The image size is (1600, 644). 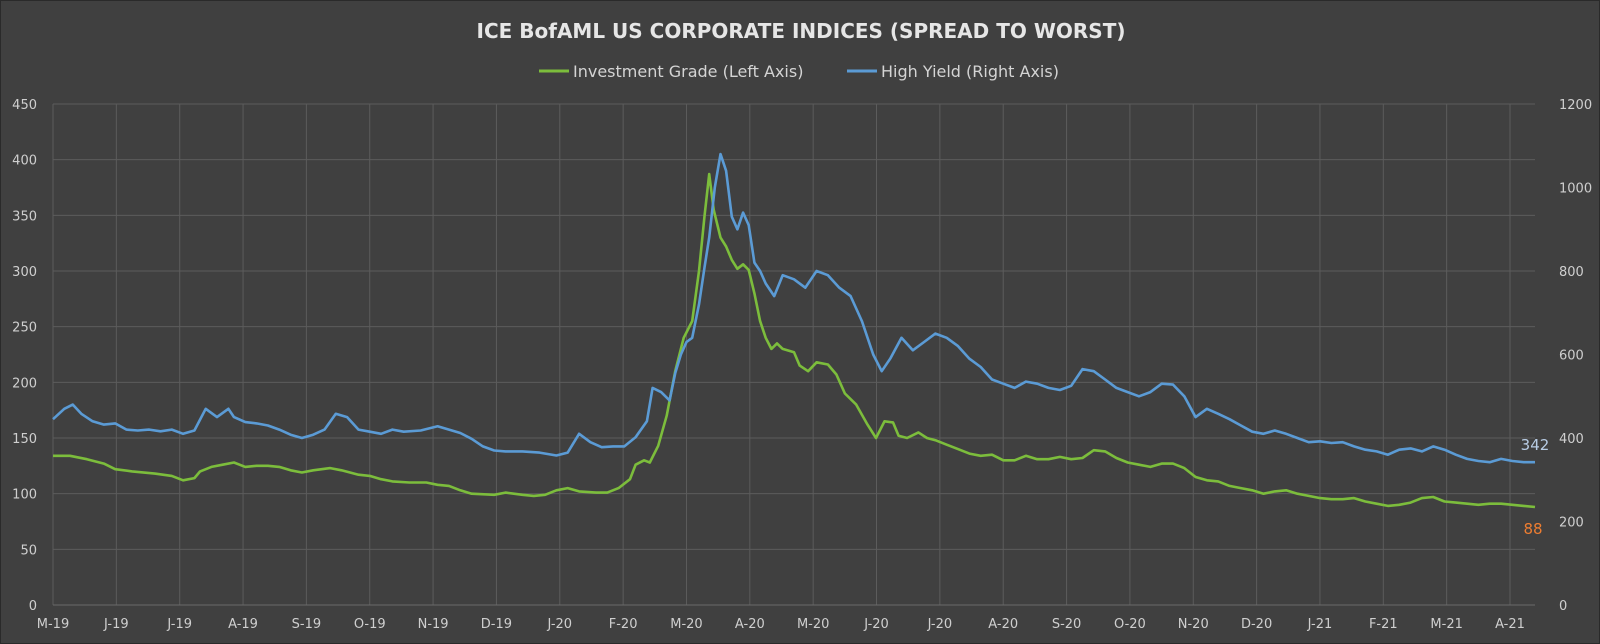 I want to click on investment-grade-last-value: 88, so click(x=1532, y=529).